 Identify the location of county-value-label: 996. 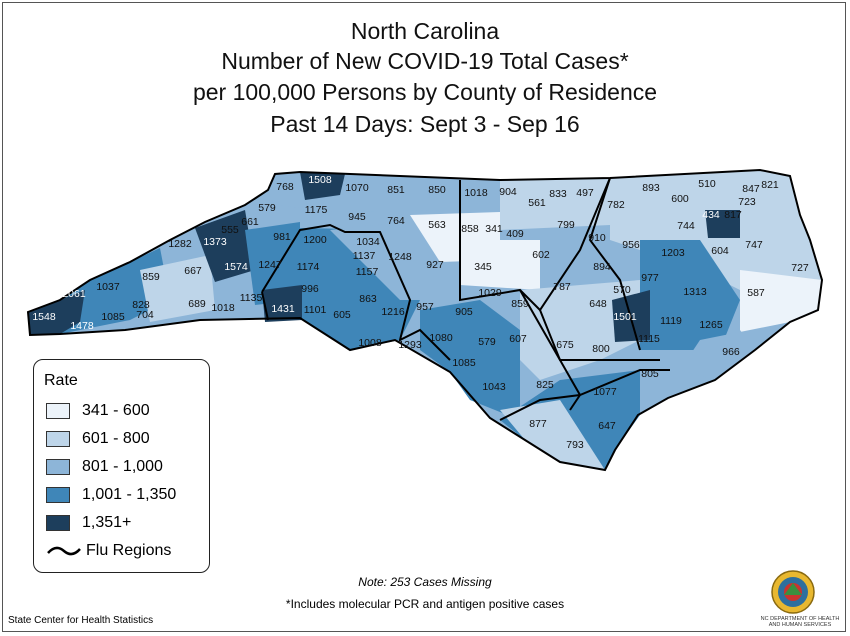
(310, 289).